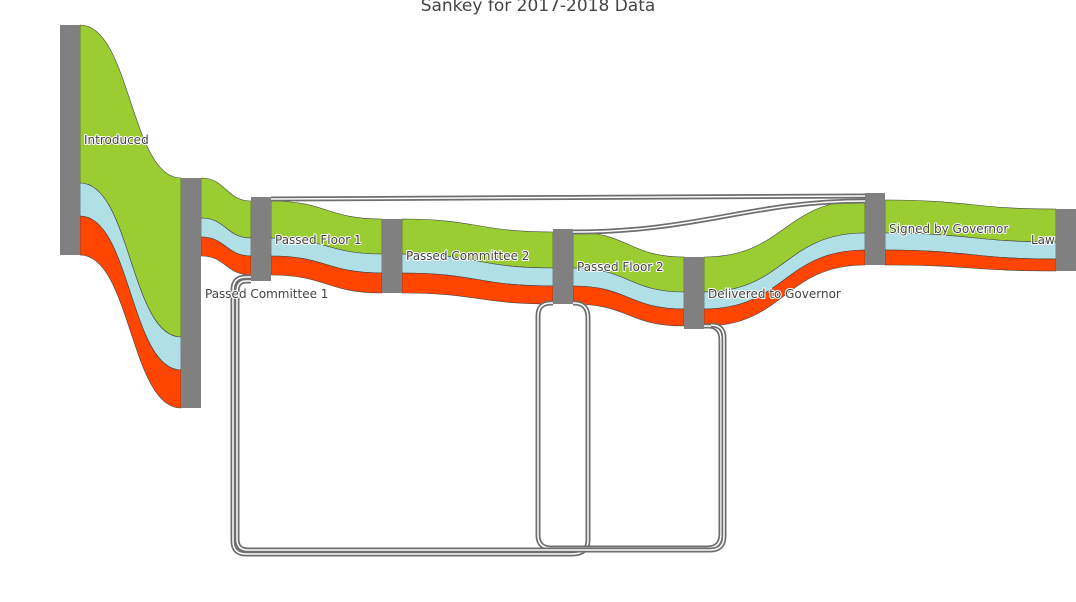  Describe the element at coordinates (467, 256) in the screenshot. I see `node-label-passed-committee-2: Passed Committee 2` at that location.